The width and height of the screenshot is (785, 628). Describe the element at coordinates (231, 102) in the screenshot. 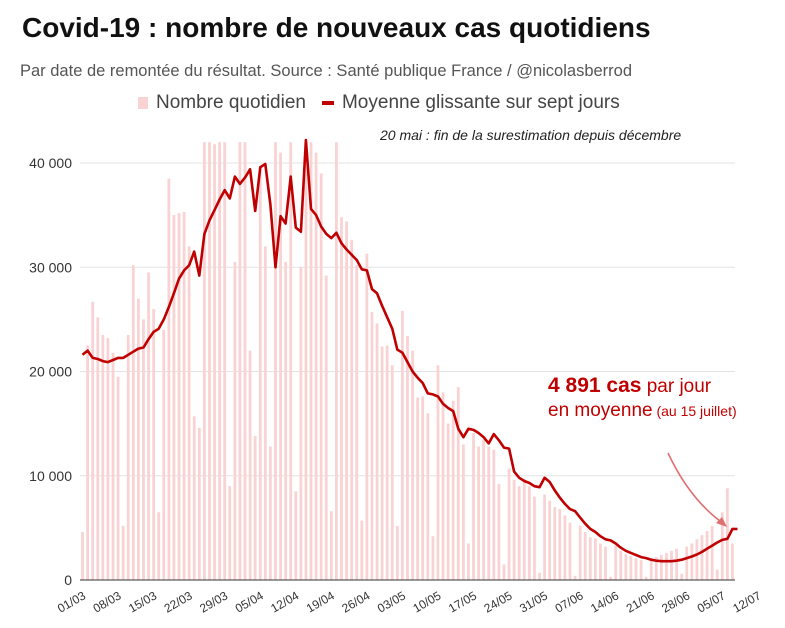

I see `legend-bar-label: Nombre quotidien` at that location.